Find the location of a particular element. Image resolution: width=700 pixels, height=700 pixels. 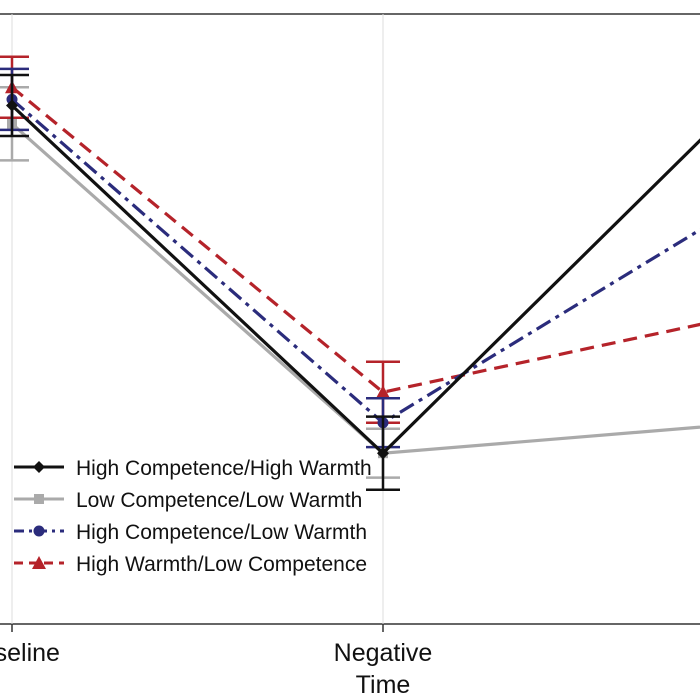

legend-label-3: High Warmth/Low Competence is located at coordinates (221, 564).